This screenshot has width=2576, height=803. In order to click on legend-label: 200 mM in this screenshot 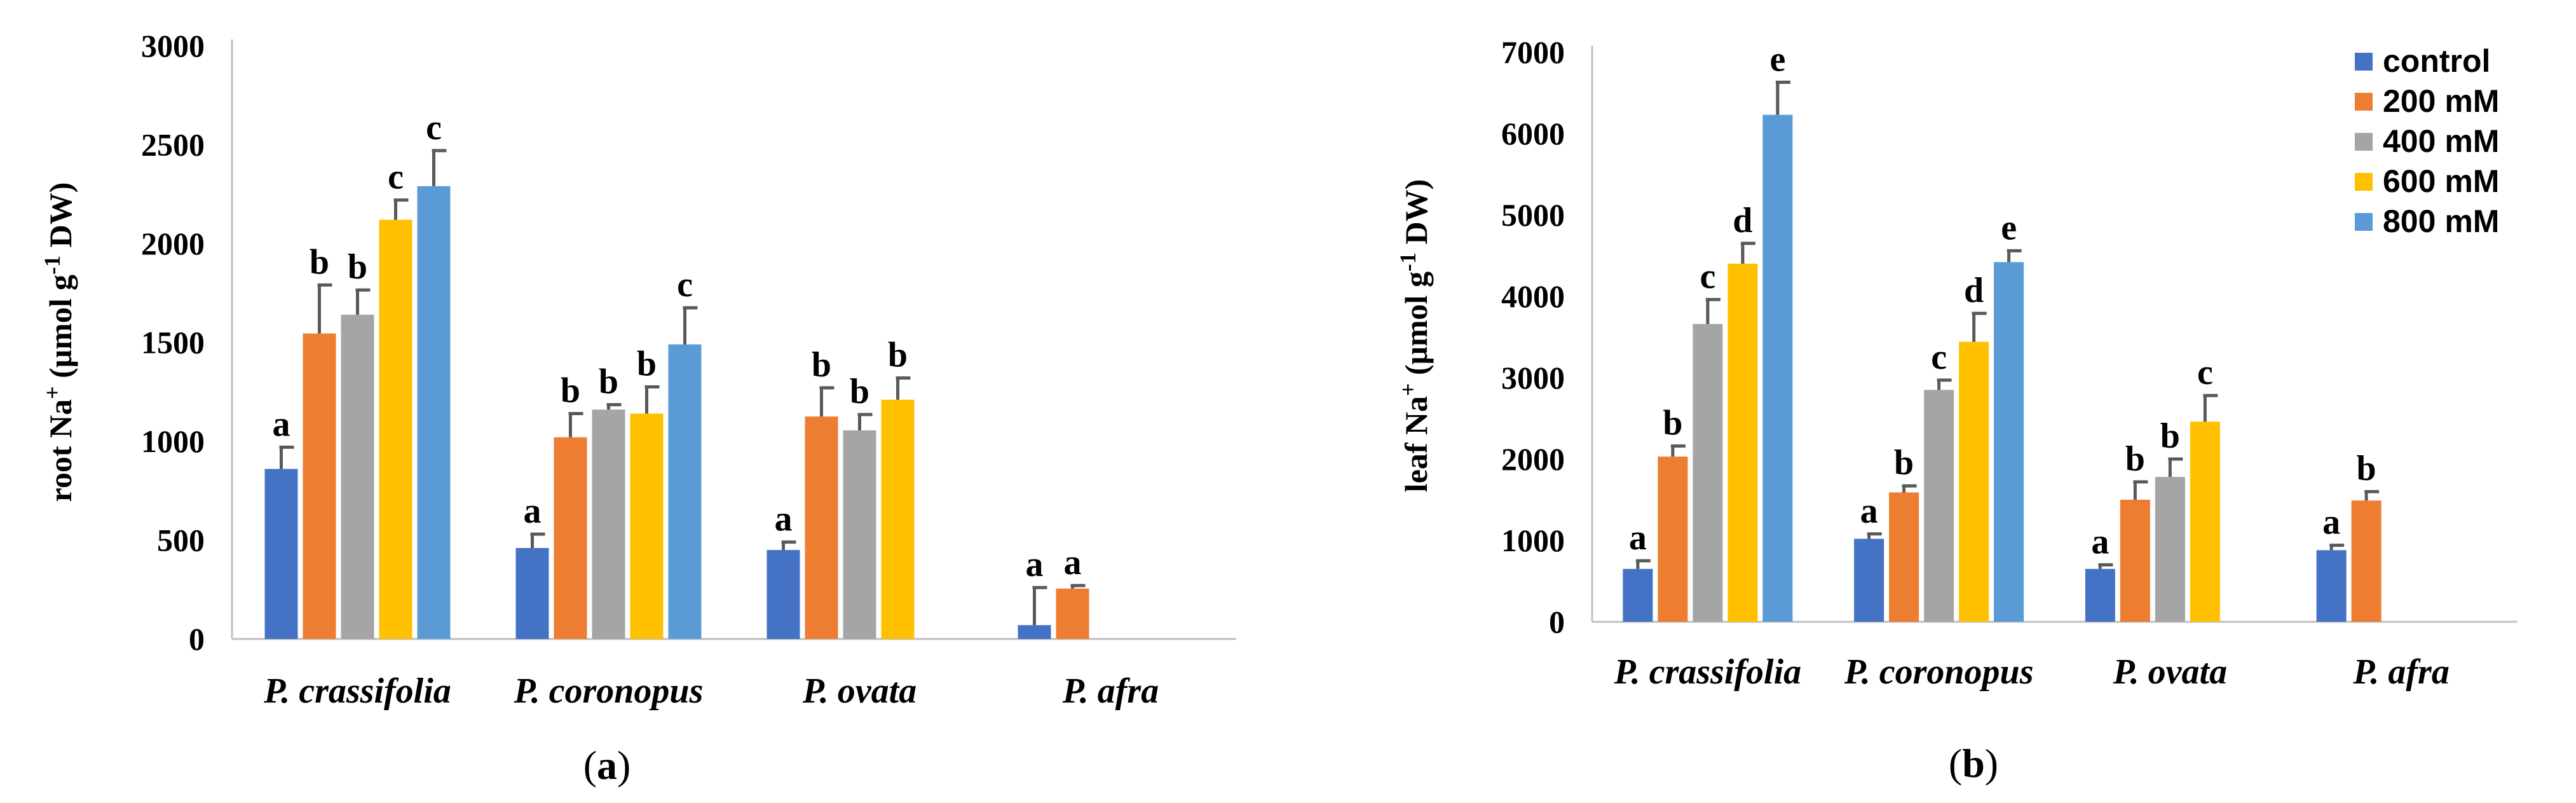, I will do `click(2441, 101)`.